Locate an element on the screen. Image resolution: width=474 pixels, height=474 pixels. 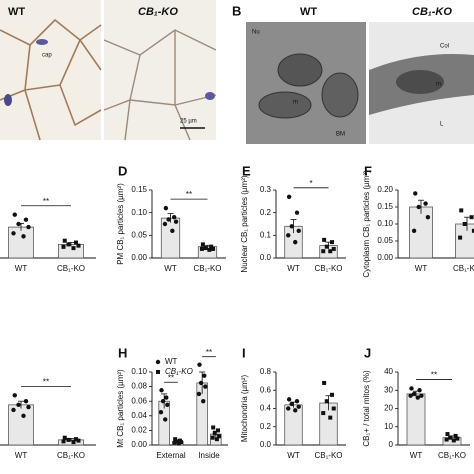
micrograph-wt is located at coordinates (50, 70).